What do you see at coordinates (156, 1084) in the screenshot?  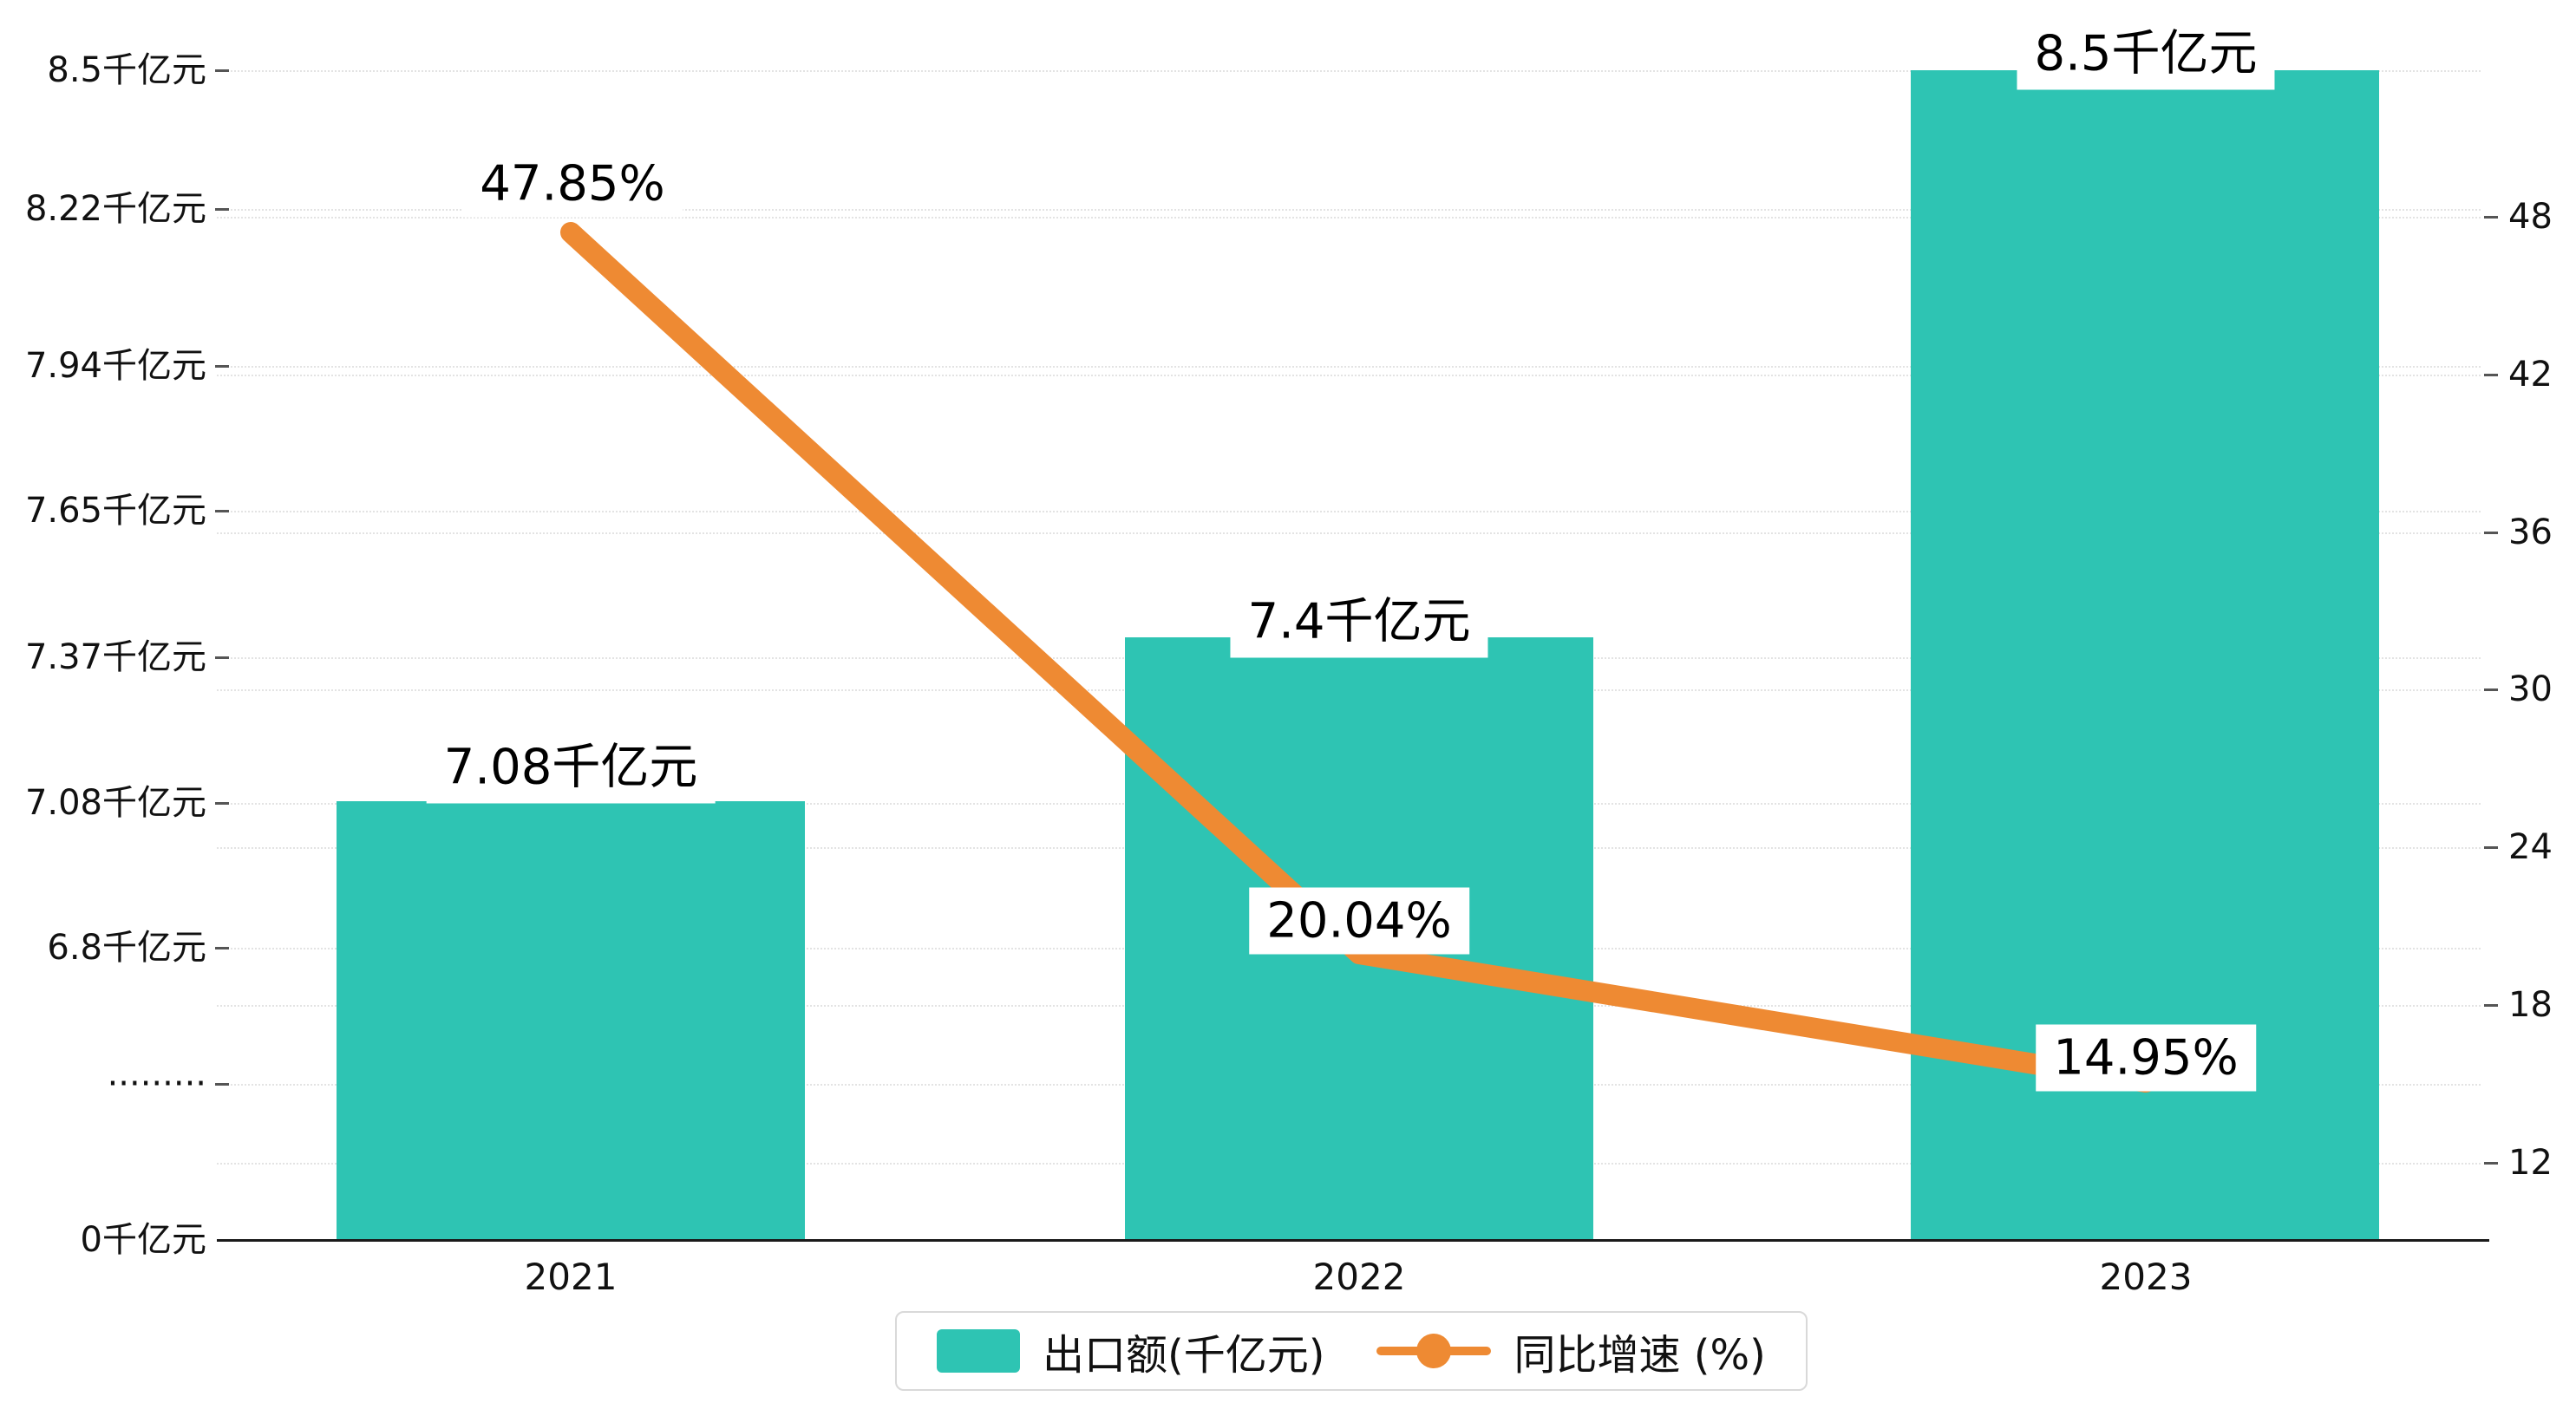 I see `left-axis-break-label: ·········` at bounding box center [156, 1084].